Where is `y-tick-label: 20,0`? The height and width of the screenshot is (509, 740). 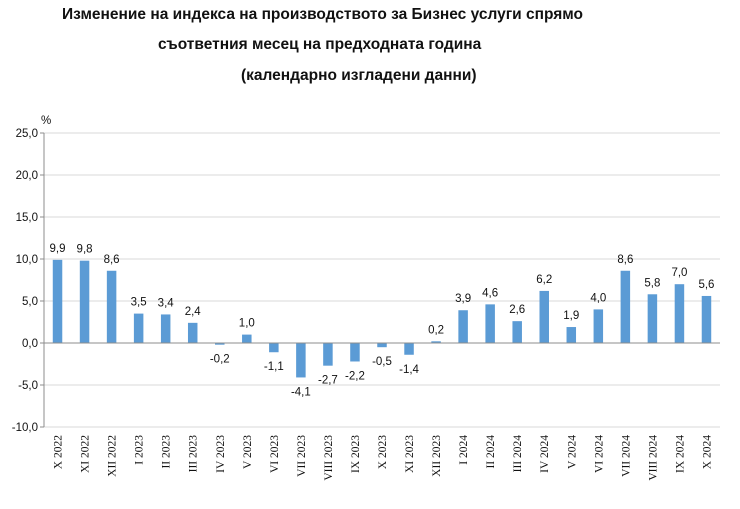 y-tick-label: 20,0 is located at coordinates (27, 176).